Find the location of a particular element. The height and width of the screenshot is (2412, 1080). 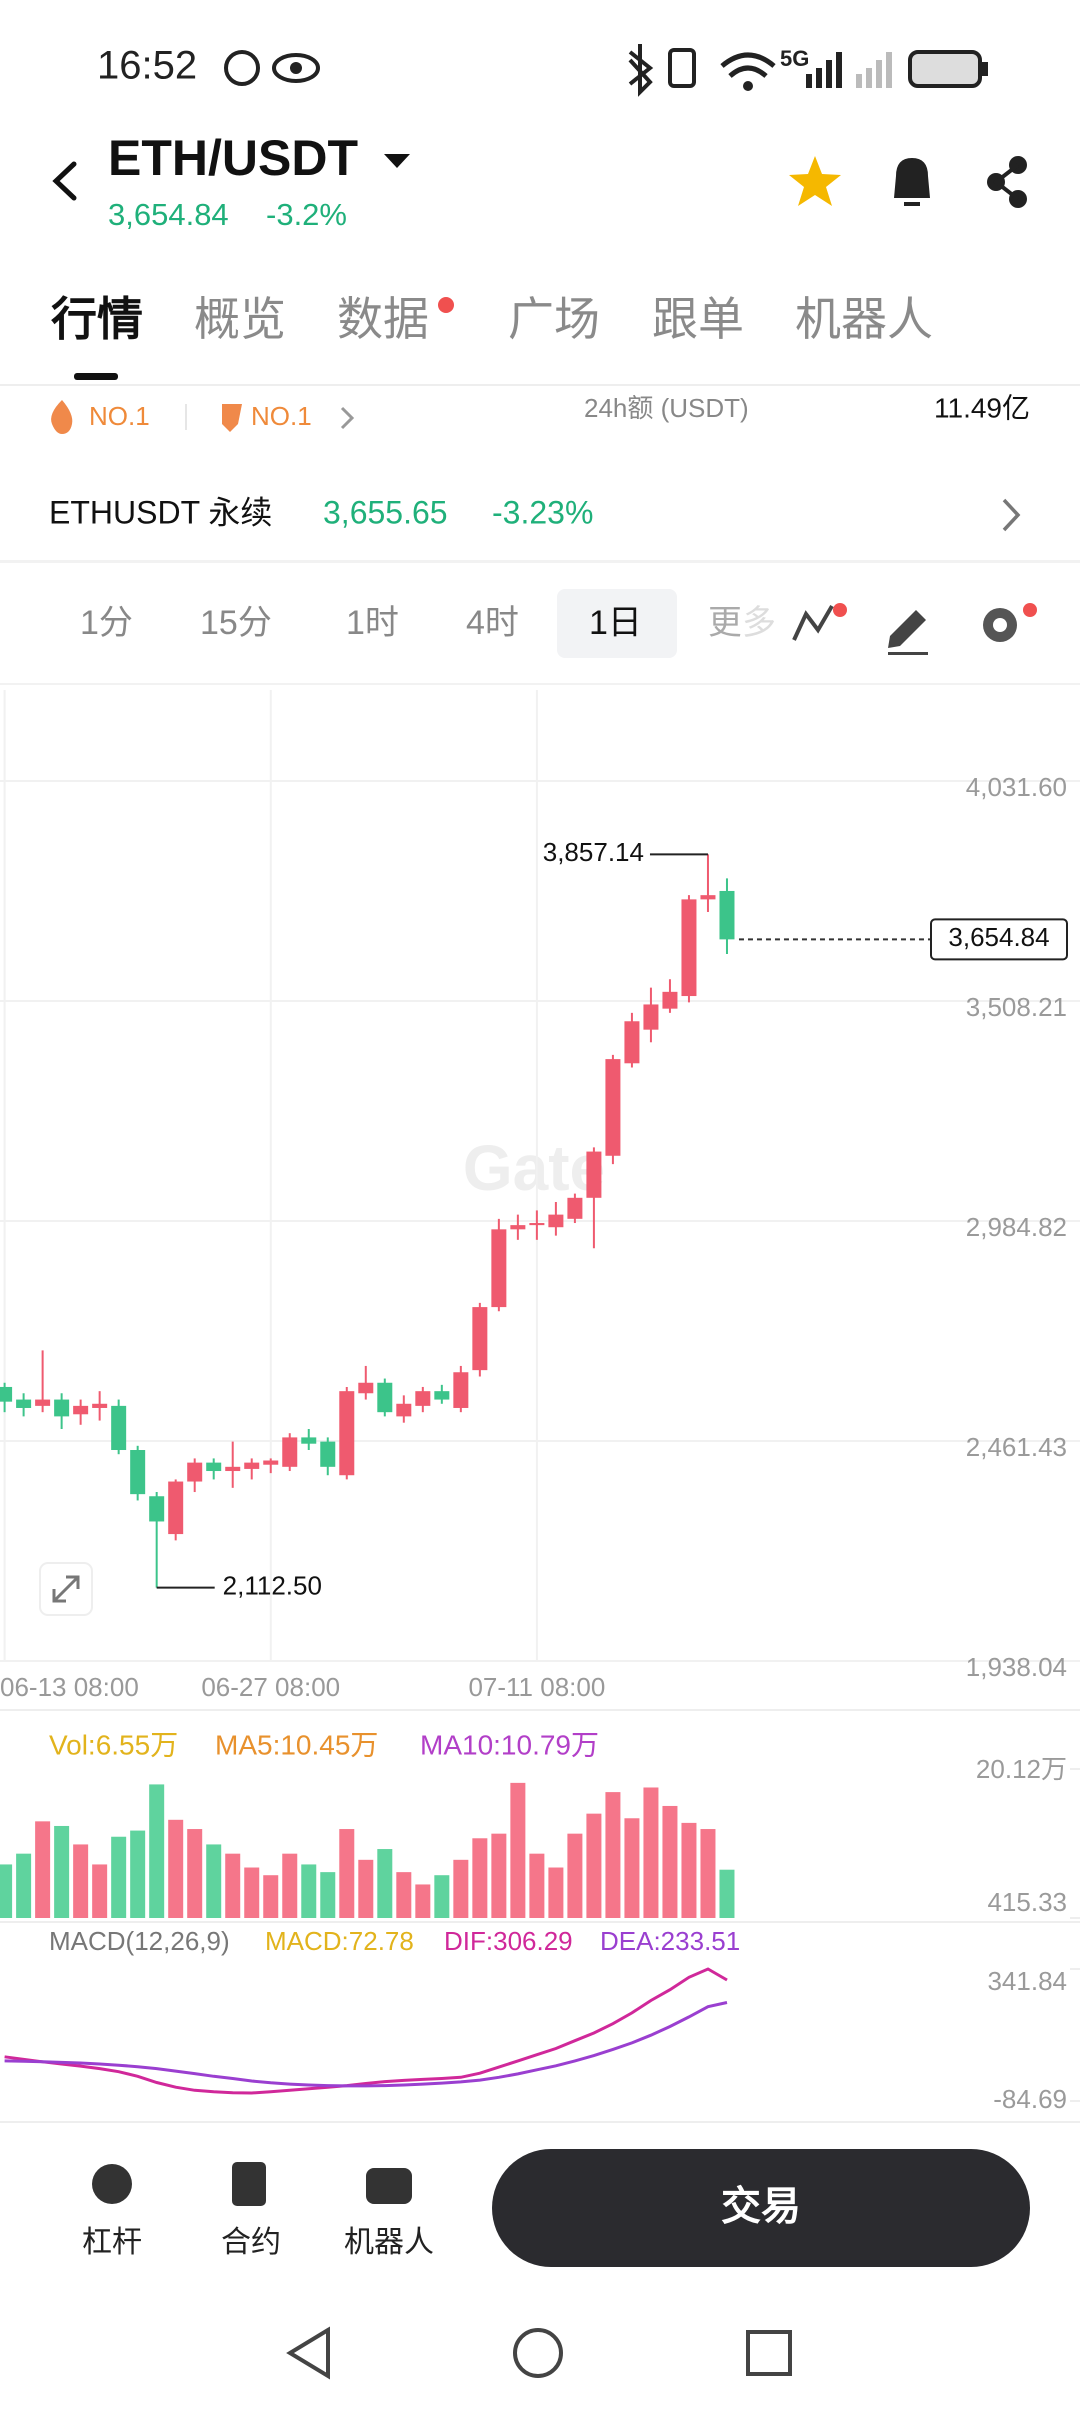

high-label: 3,857.14 is located at coordinates (593, 852).